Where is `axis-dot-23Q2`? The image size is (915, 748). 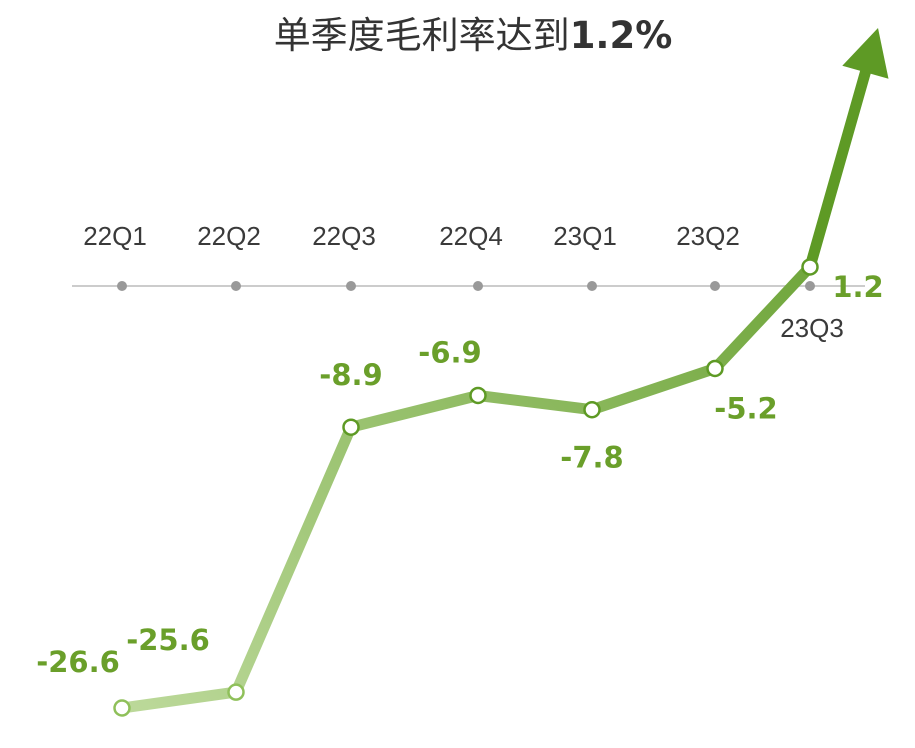 axis-dot-23Q2 is located at coordinates (715, 286).